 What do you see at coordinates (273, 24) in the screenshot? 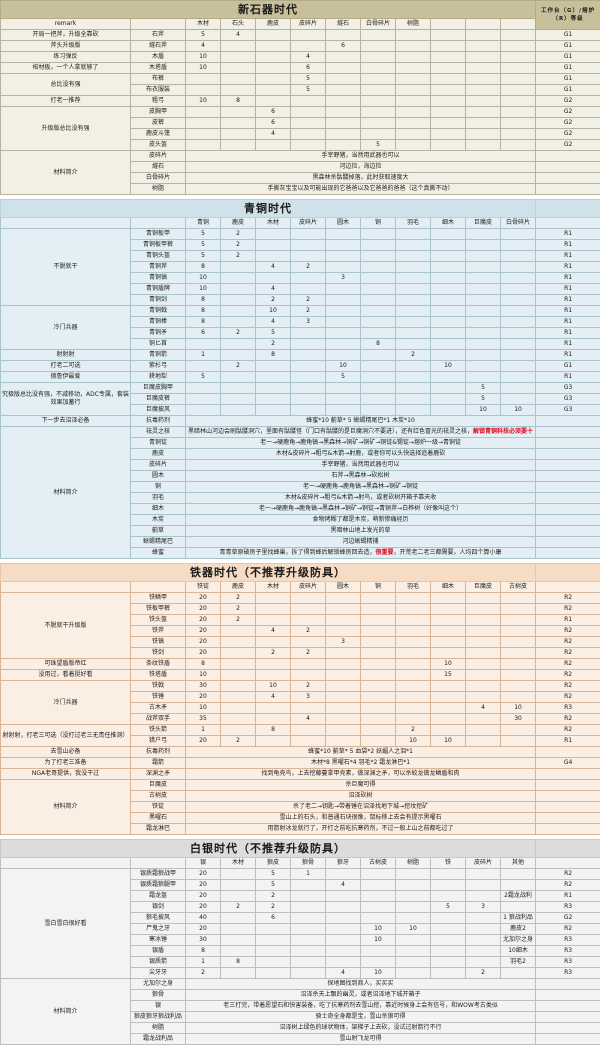
I see `material-column-header-2: 鹿皮` at bounding box center [273, 24].